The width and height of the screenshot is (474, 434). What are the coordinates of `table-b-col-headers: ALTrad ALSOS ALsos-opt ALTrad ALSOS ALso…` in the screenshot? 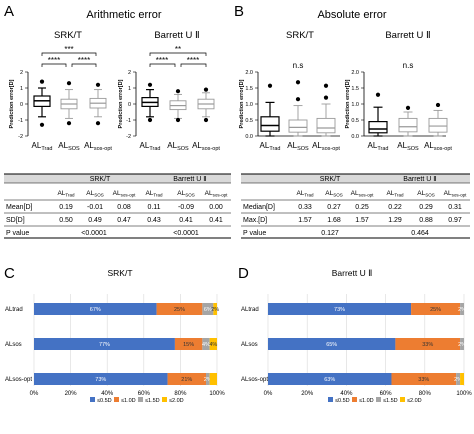 It's located at (381, 194).